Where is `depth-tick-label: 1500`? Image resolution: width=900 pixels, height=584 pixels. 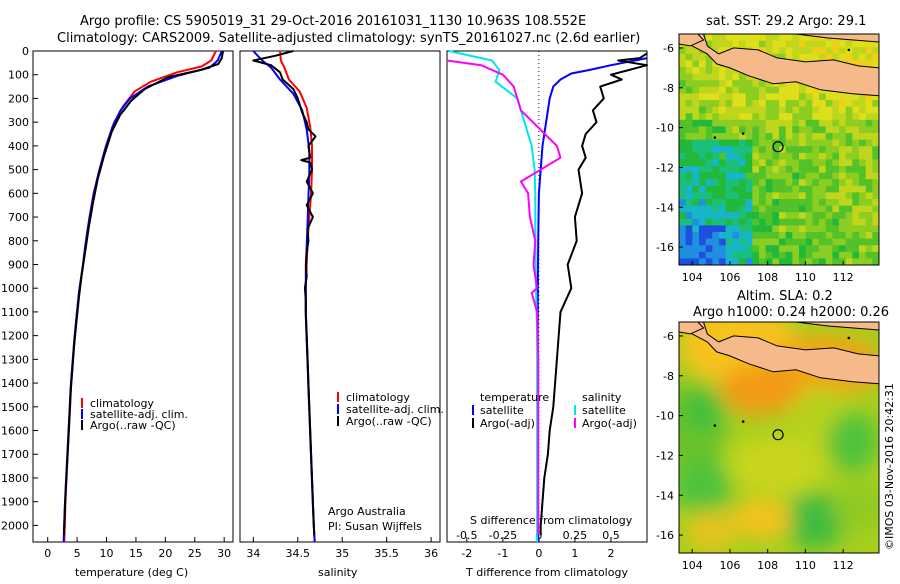 depth-tick-label: 1500 is located at coordinates (15, 407).